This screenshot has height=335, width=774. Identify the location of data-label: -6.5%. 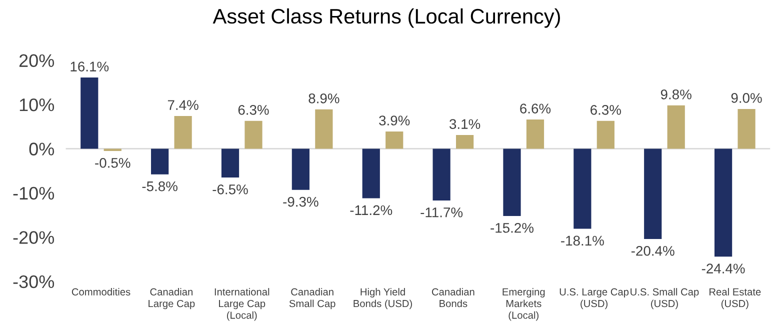
(230, 189).